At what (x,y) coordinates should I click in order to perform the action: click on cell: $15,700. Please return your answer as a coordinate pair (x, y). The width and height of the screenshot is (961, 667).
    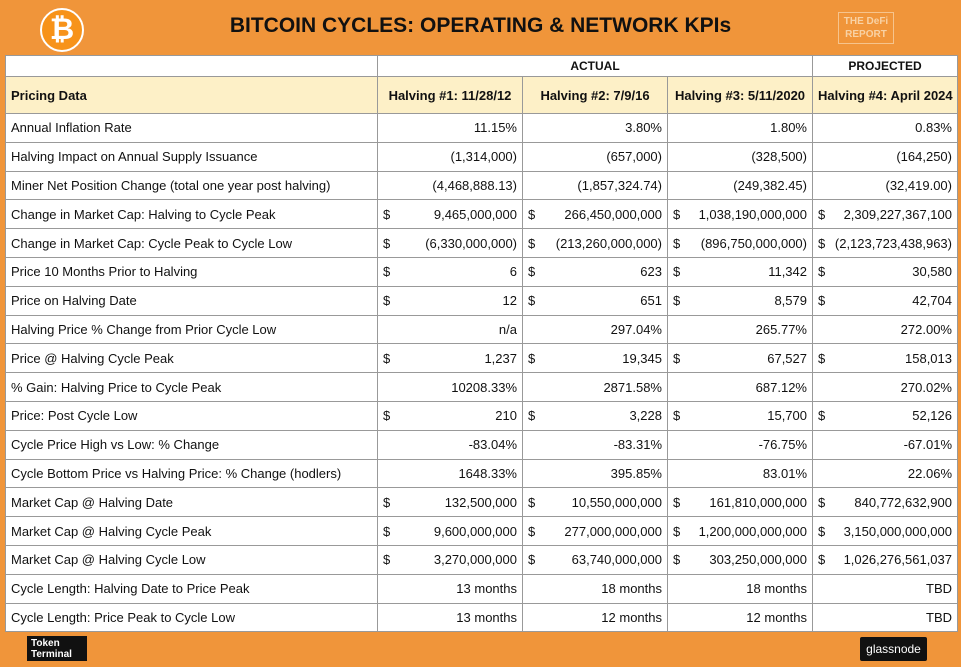
    Looking at the image, I should click on (740, 415).